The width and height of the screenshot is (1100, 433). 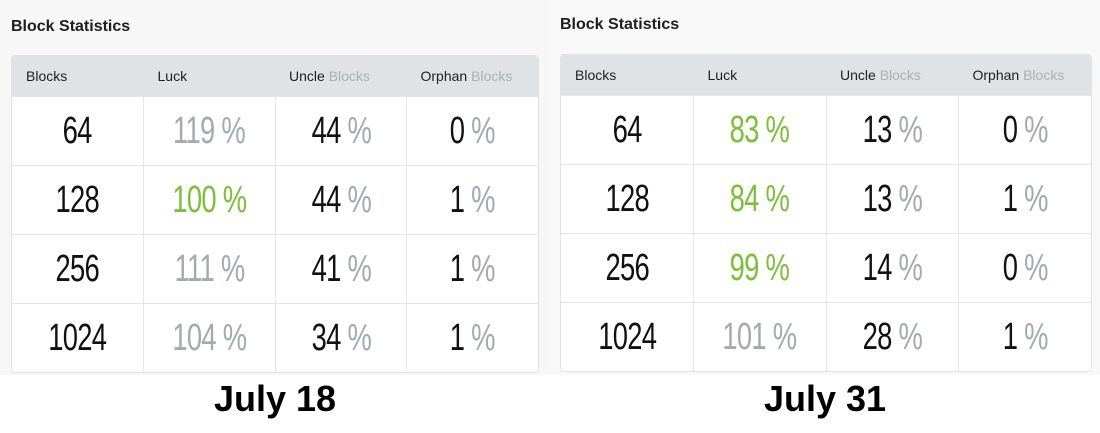 I want to click on luck-value: 104 %, so click(x=209, y=337).